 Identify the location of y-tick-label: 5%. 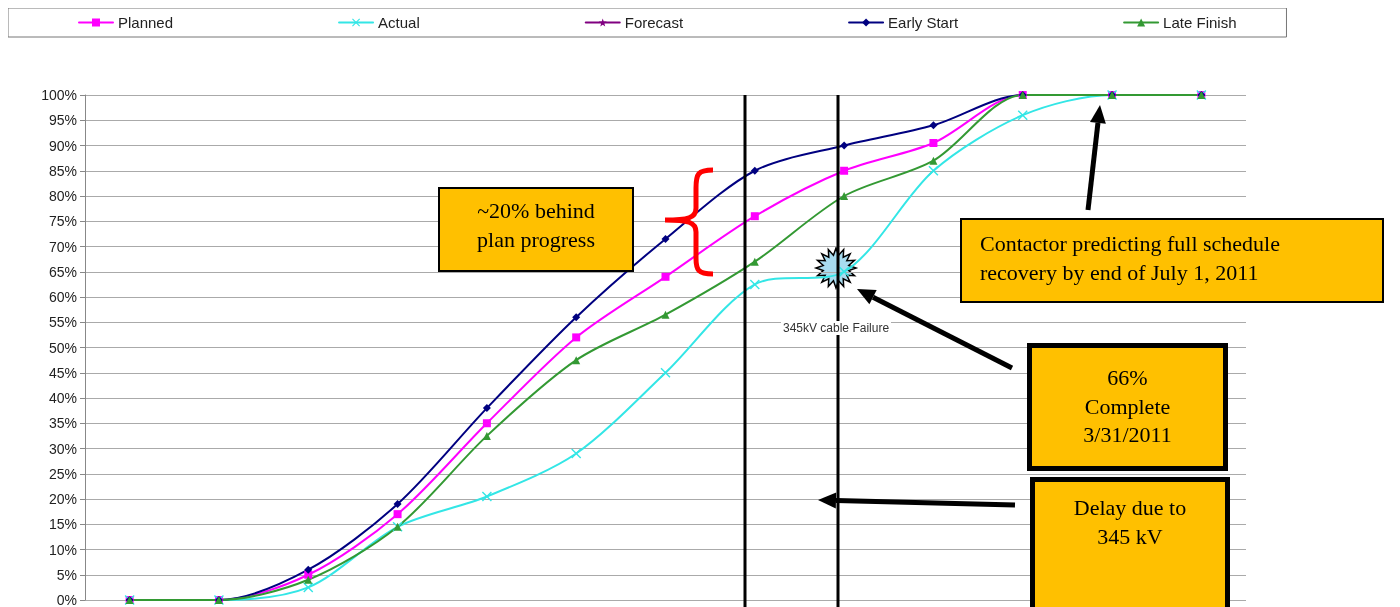
(66, 574).